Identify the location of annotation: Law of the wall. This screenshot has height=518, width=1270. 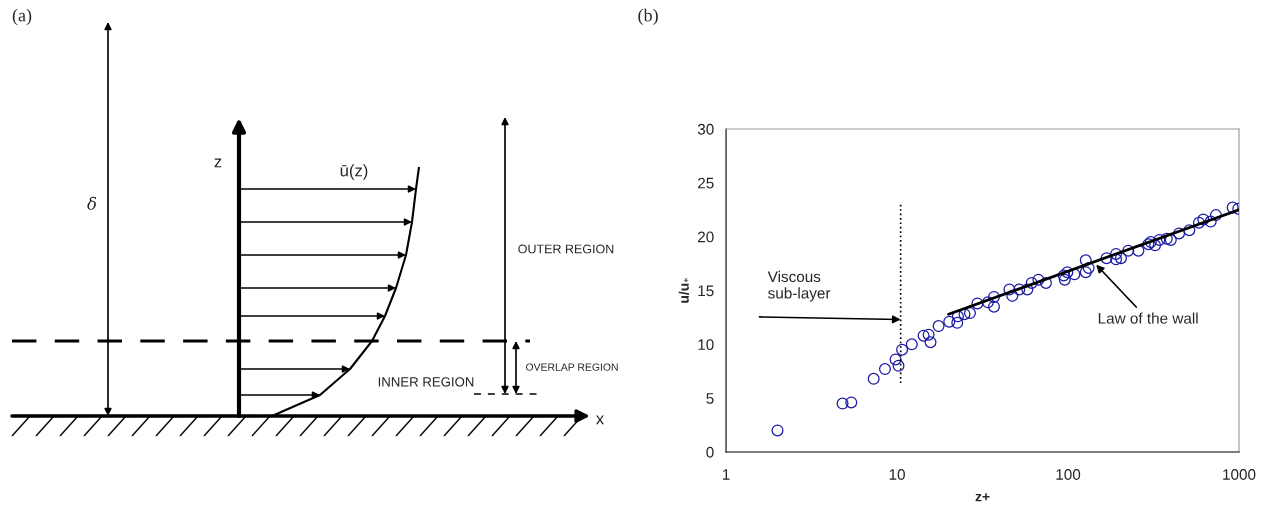
(1148, 318).